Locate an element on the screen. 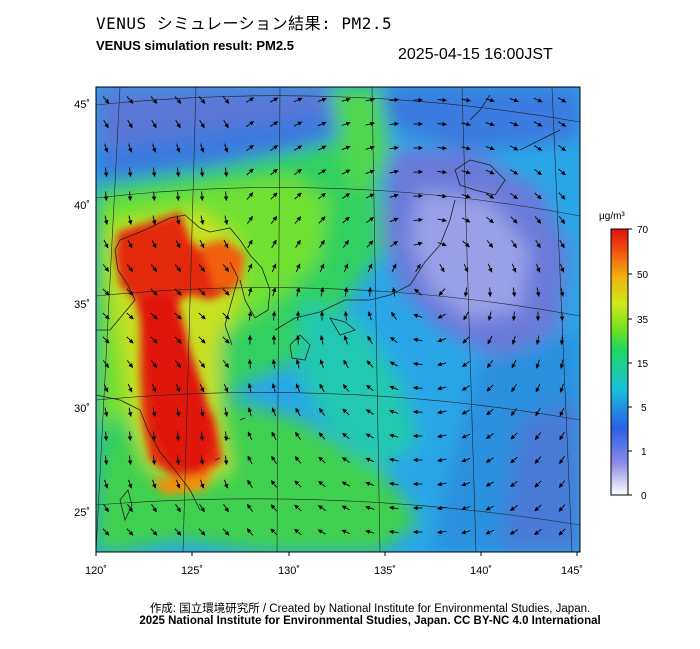 This screenshot has width=700, height=649. title-japanese: VENUS シミュレーション結果: PM2.5 is located at coordinates (244, 23).